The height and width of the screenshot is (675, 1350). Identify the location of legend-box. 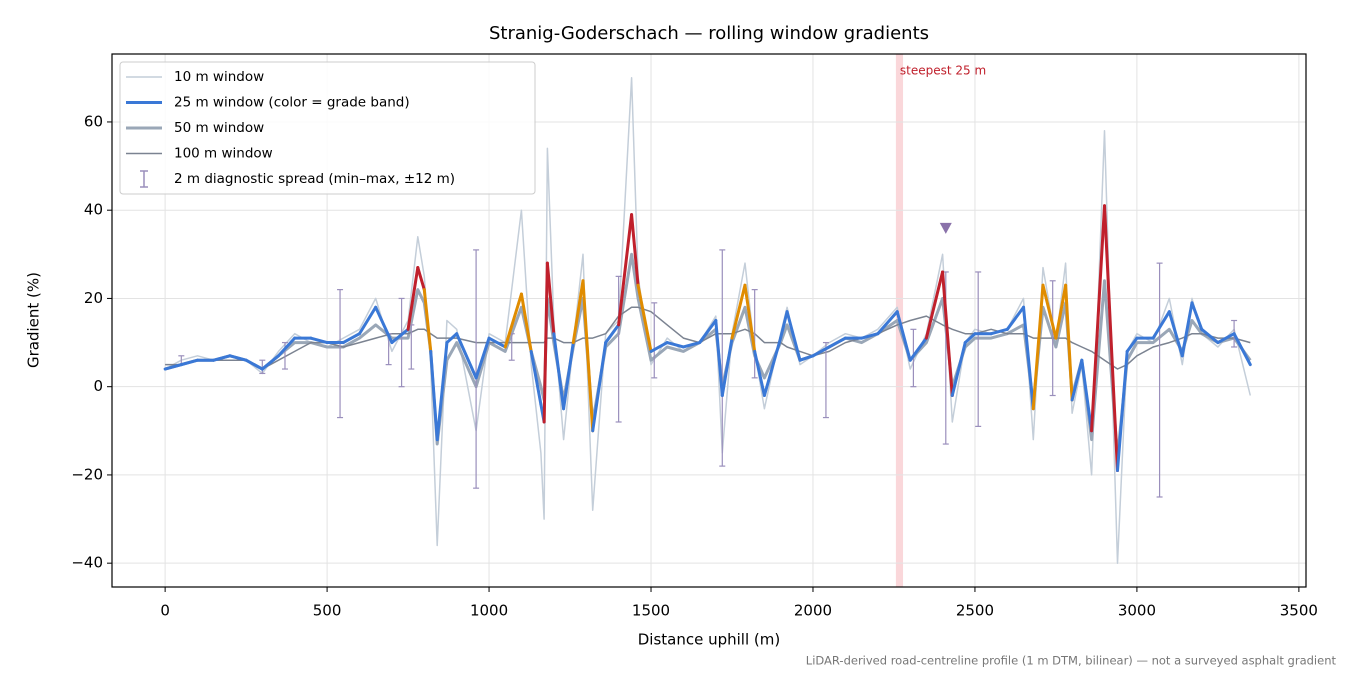
(327, 128).